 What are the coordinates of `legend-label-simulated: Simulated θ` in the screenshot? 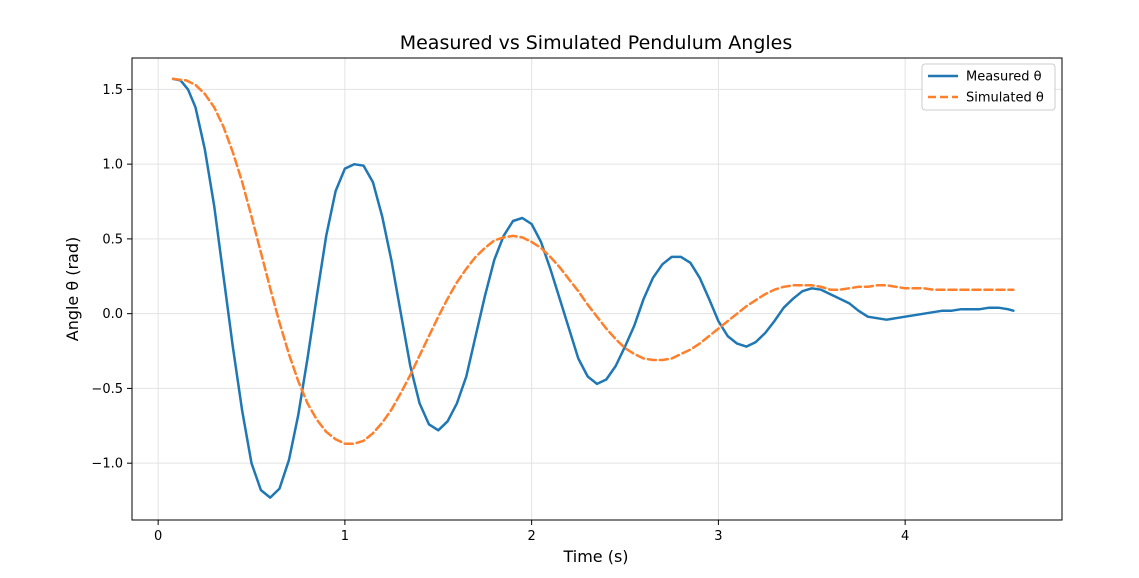 It's located at (1005, 98).